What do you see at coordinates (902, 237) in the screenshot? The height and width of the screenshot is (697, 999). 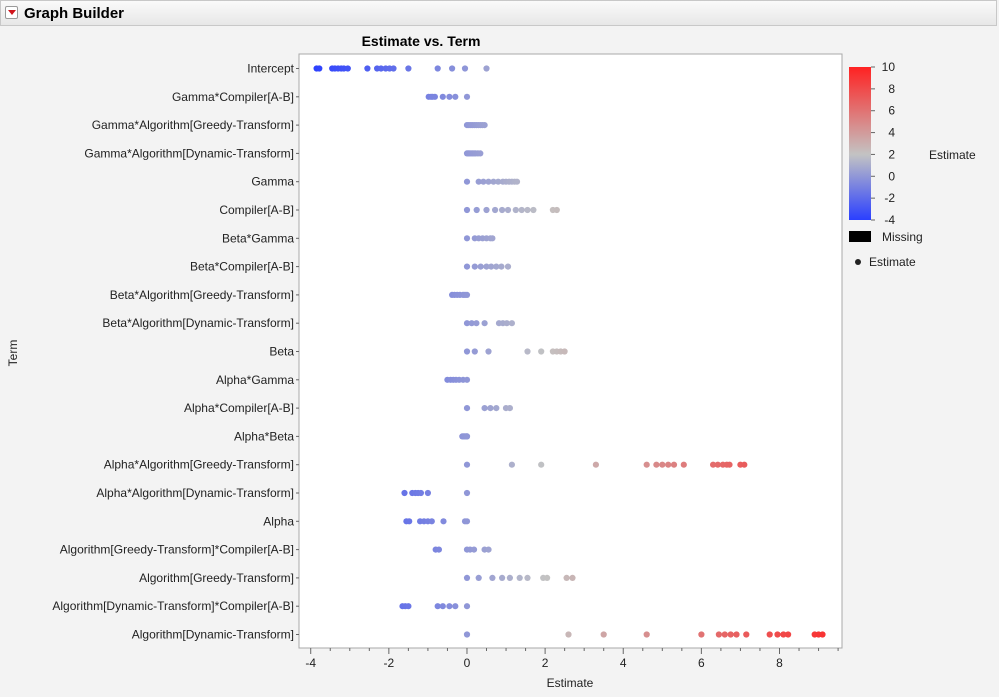 I see `missing-label: Missing` at bounding box center [902, 237].